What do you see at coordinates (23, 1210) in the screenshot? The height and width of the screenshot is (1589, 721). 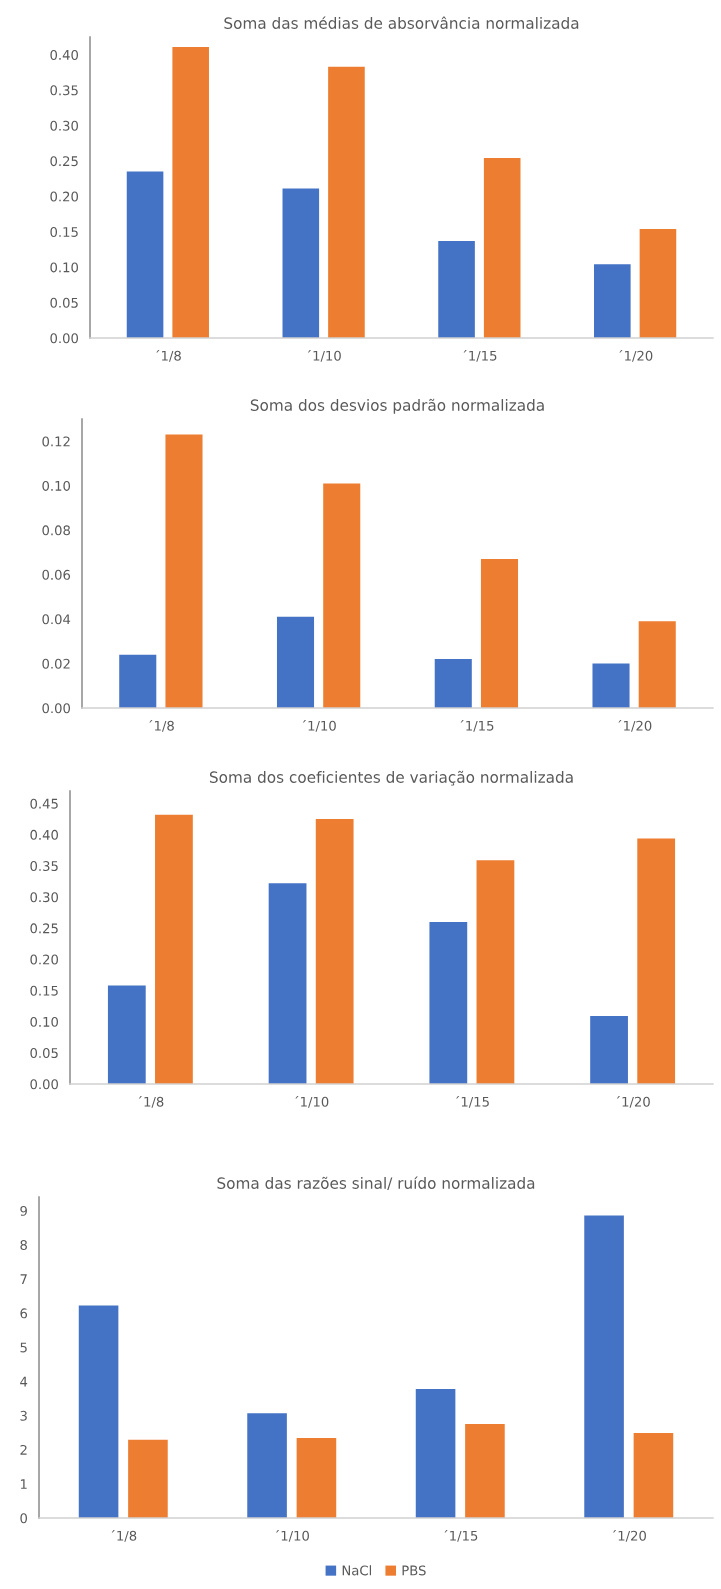 I see `y-tick-label: 9` at bounding box center [23, 1210].